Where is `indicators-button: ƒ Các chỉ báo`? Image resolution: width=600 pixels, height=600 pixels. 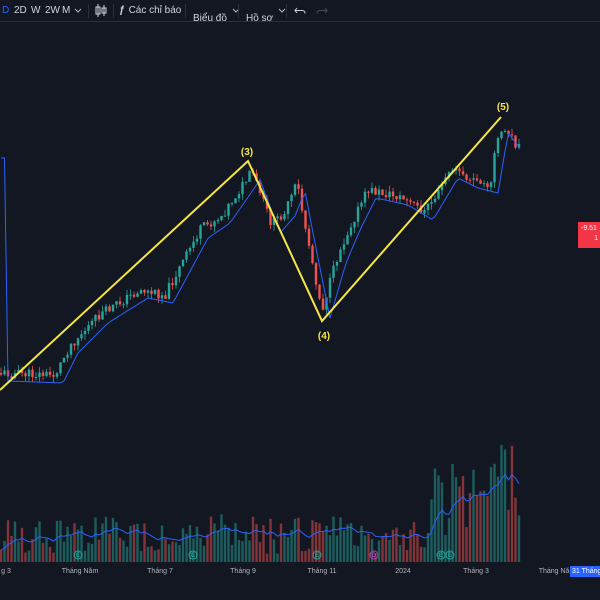
indicators-button: ƒ Các chỉ báo is located at coordinates (150, 10).